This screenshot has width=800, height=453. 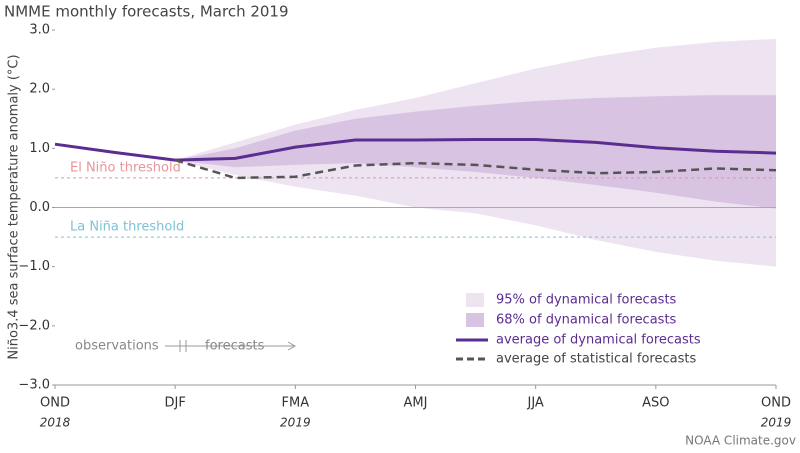 What do you see at coordinates (39, 148) in the screenshot?
I see `y-tick-label: 1.0` at bounding box center [39, 148].